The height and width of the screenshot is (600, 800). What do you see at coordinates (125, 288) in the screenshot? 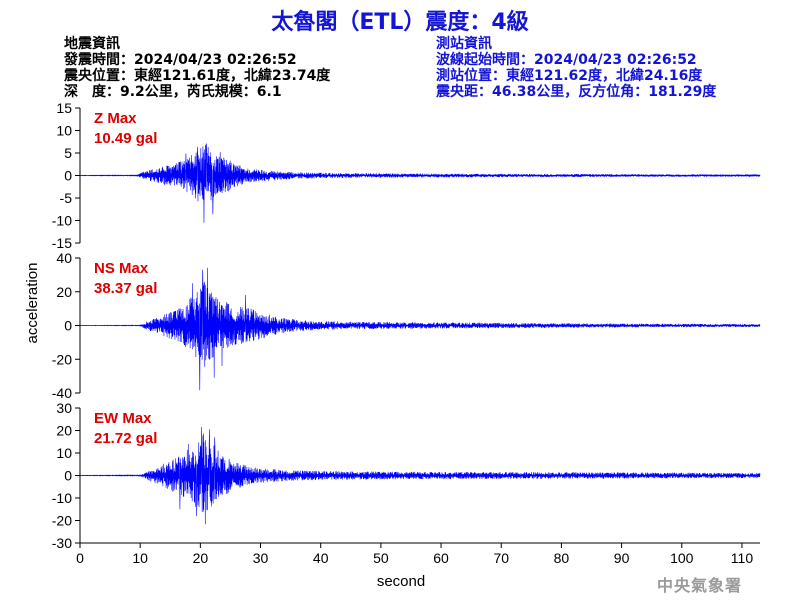
I see `max-value-ns: 38.37 gal` at bounding box center [125, 288].